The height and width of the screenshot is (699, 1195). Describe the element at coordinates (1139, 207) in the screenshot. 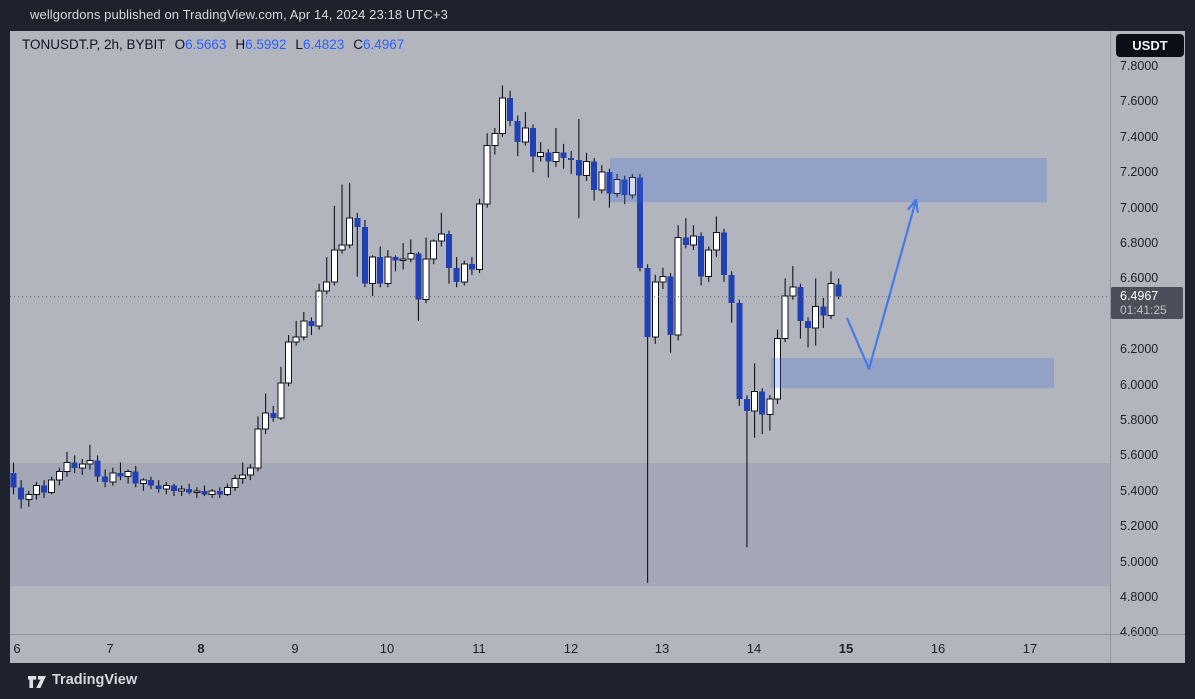

I see `price-tick-label: 7.0000` at that location.